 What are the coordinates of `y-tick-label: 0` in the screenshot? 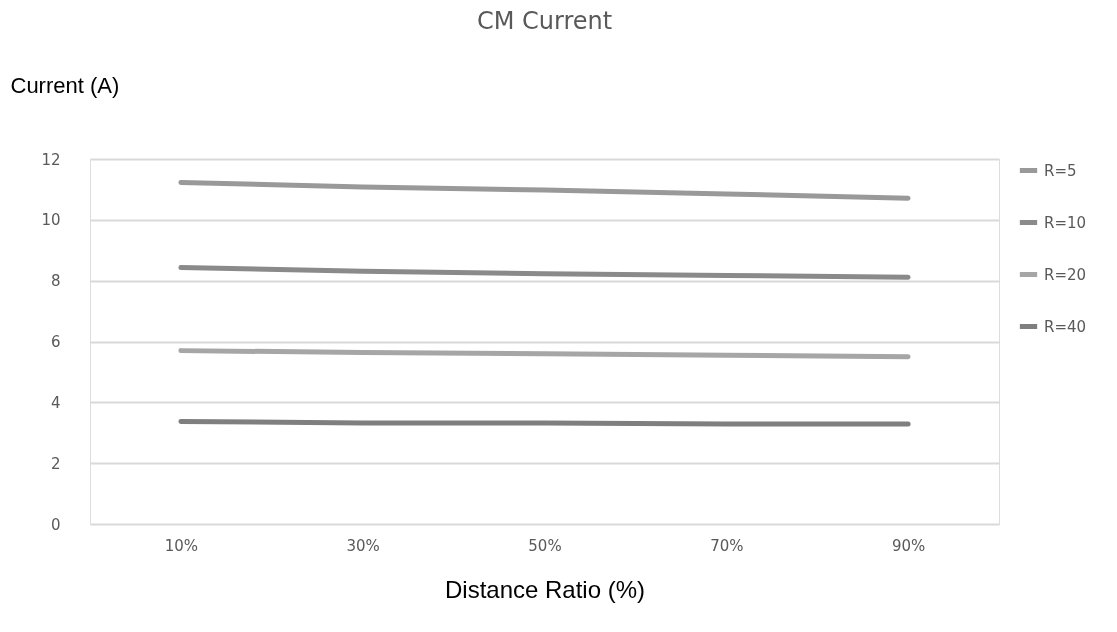 It's located at (55, 524).